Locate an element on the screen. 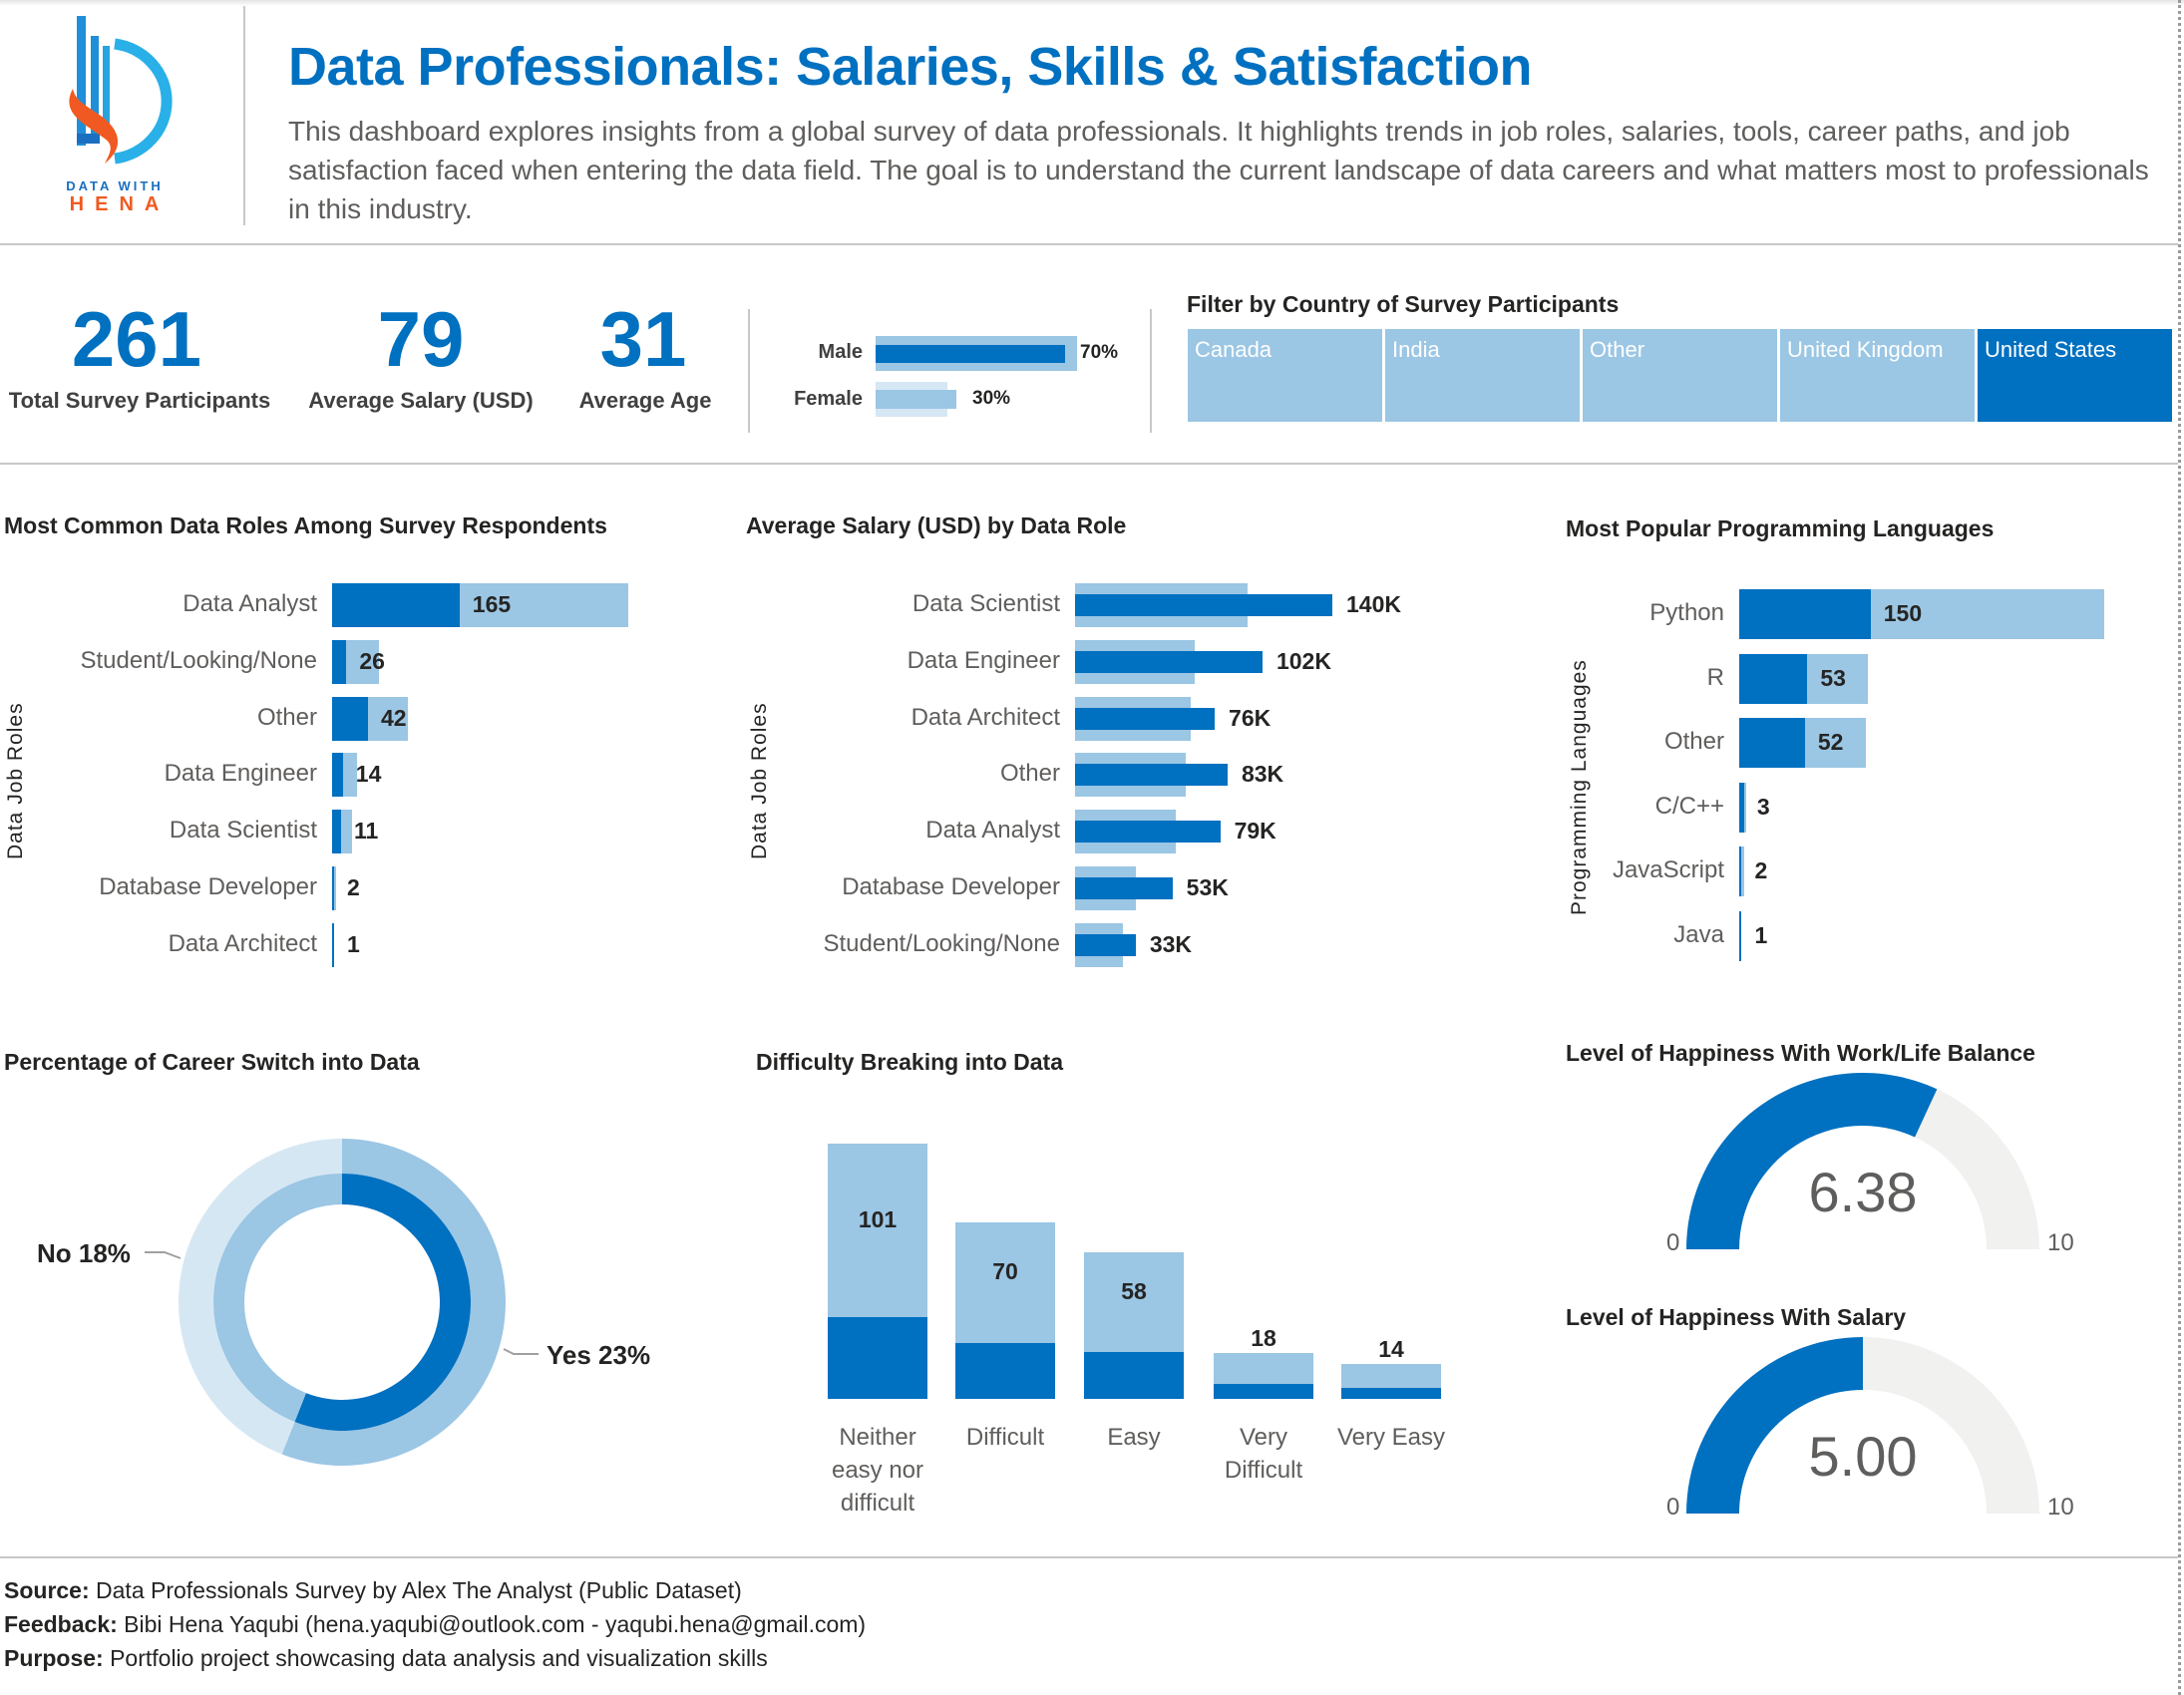  page-boundary is located at coordinates (2179, 847).